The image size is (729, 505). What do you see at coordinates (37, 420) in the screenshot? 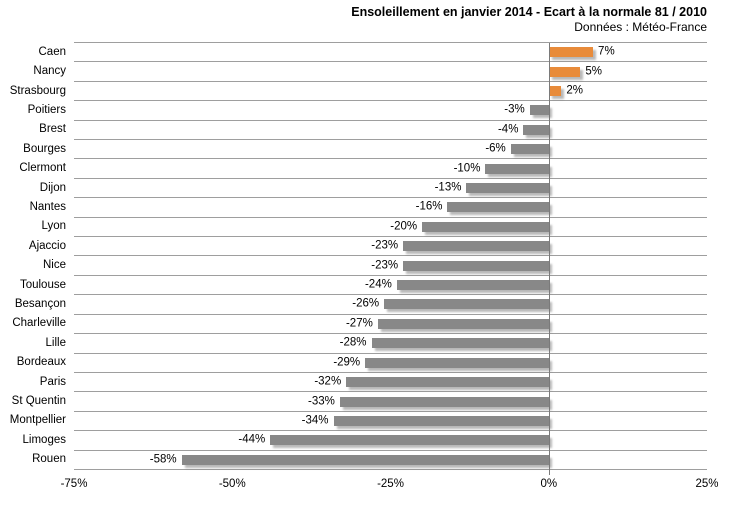
I see `category-label: Montpellier` at bounding box center [37, 420].